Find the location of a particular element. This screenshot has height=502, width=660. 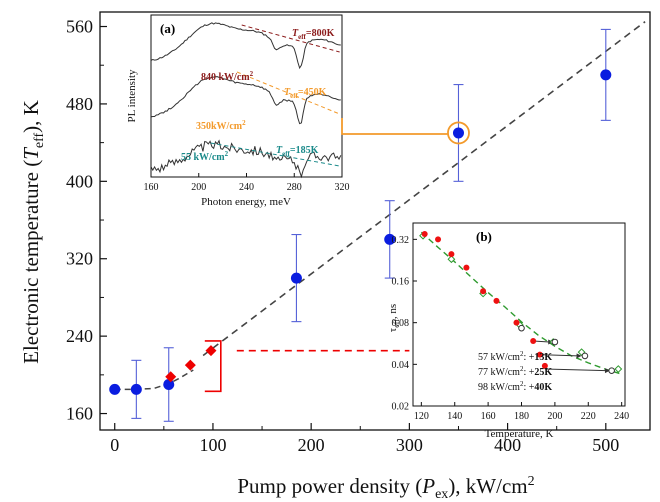

inset-a-spectra is located at coordinates (246, 100).